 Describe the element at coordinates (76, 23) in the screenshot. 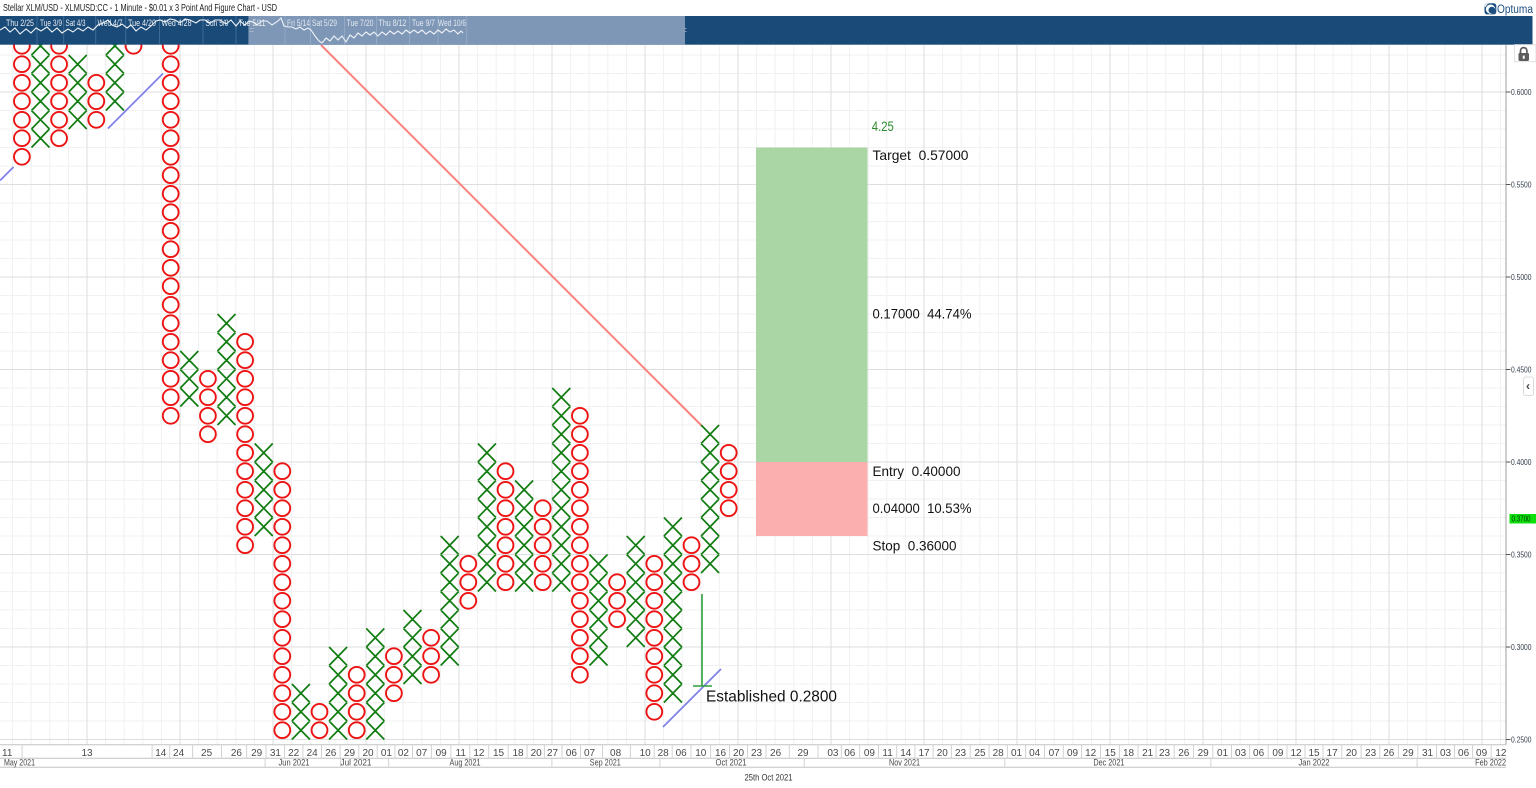

I see `svg-text: Sat 4/3` at that location.